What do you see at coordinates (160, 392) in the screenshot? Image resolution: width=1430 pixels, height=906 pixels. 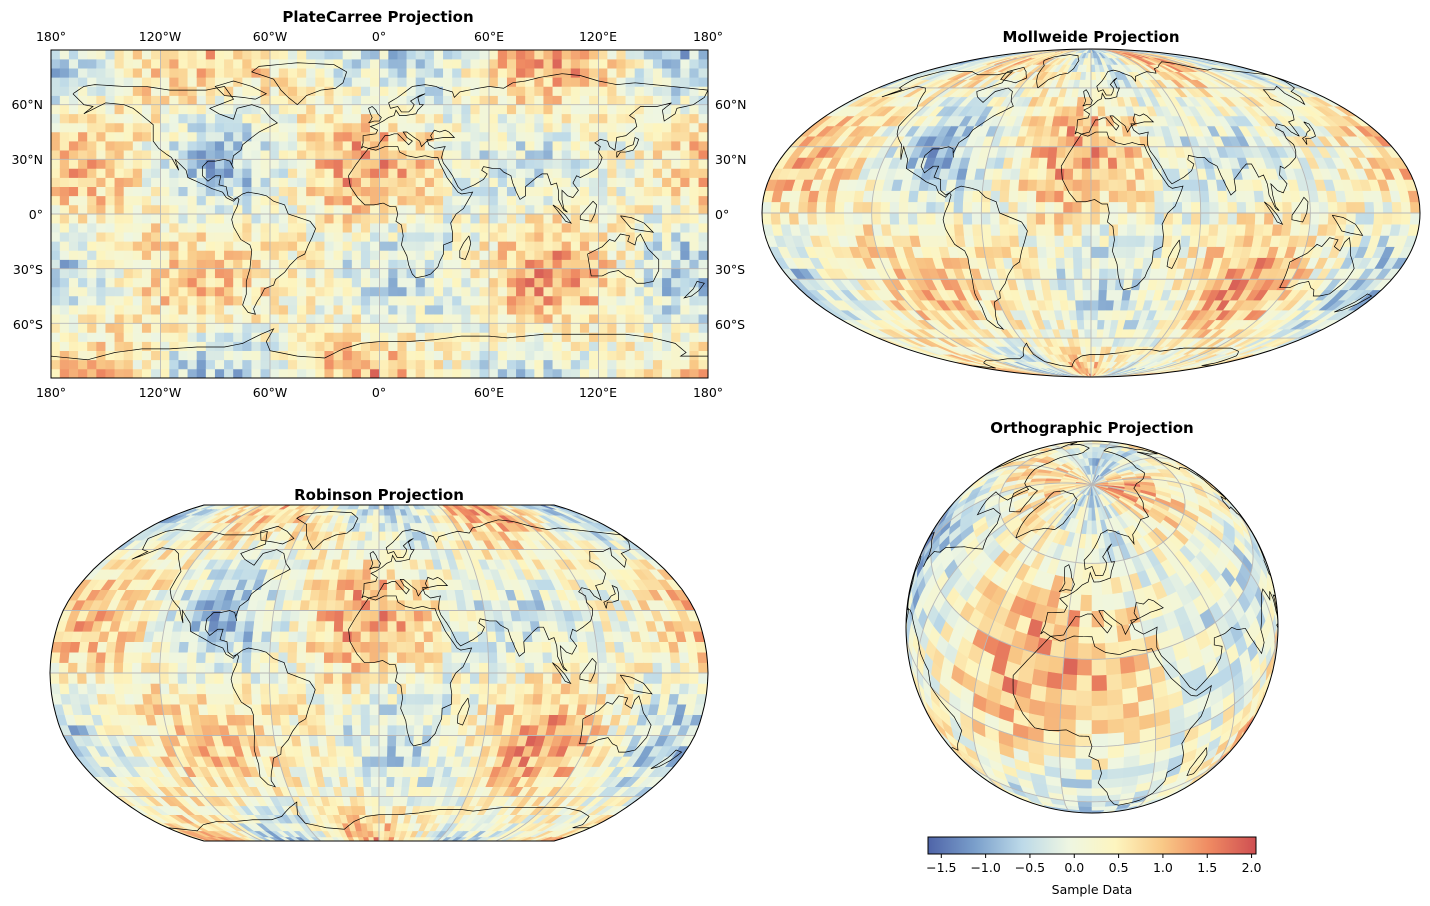 I see `lon-label: 120°W` at bounding box center [160, 392].